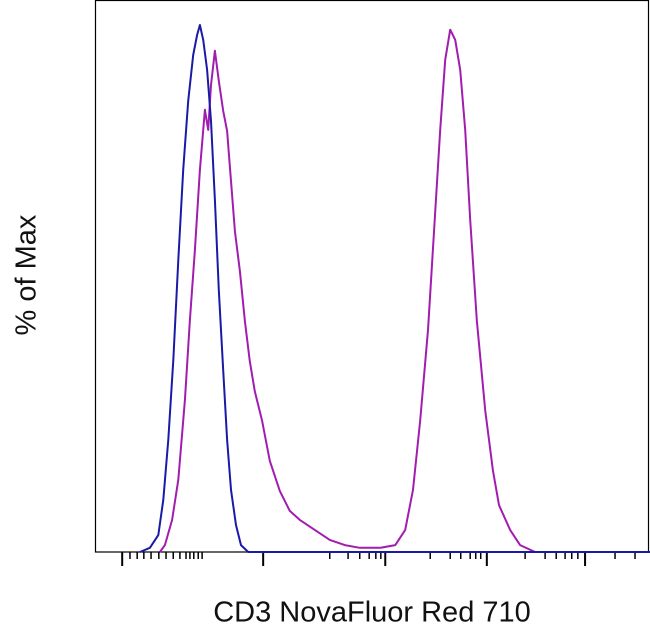 The height and width of the screenshot is (634, 650). What do you see at coordinates (372, 613) in the screenshot?
I see `x-axis-label: CD3 NovaFluor Red 710` at bounding box center [372, 613].